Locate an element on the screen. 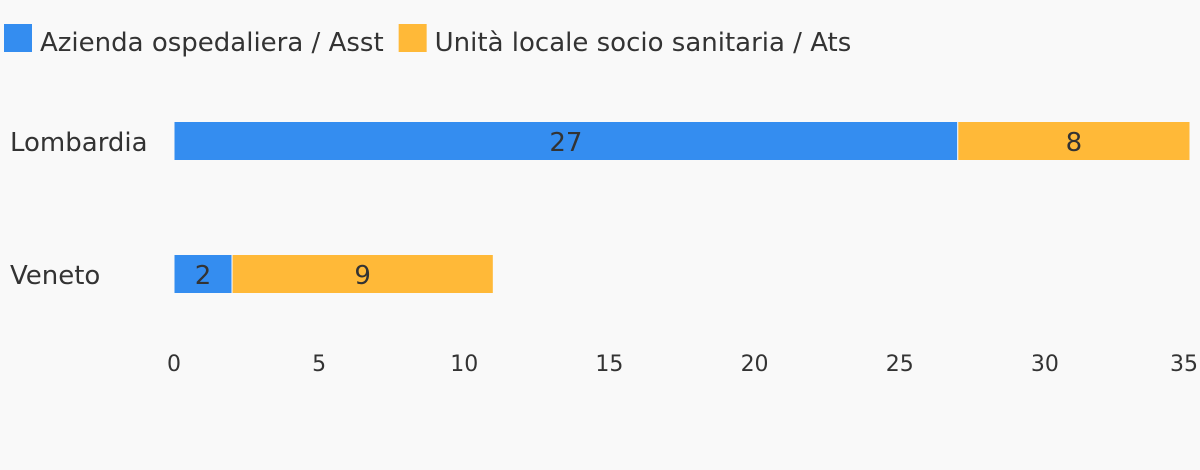 The height and width of the screenshot is (470, 1200). x-tick-label-7: 35 is located at coordinates (1184, 364).